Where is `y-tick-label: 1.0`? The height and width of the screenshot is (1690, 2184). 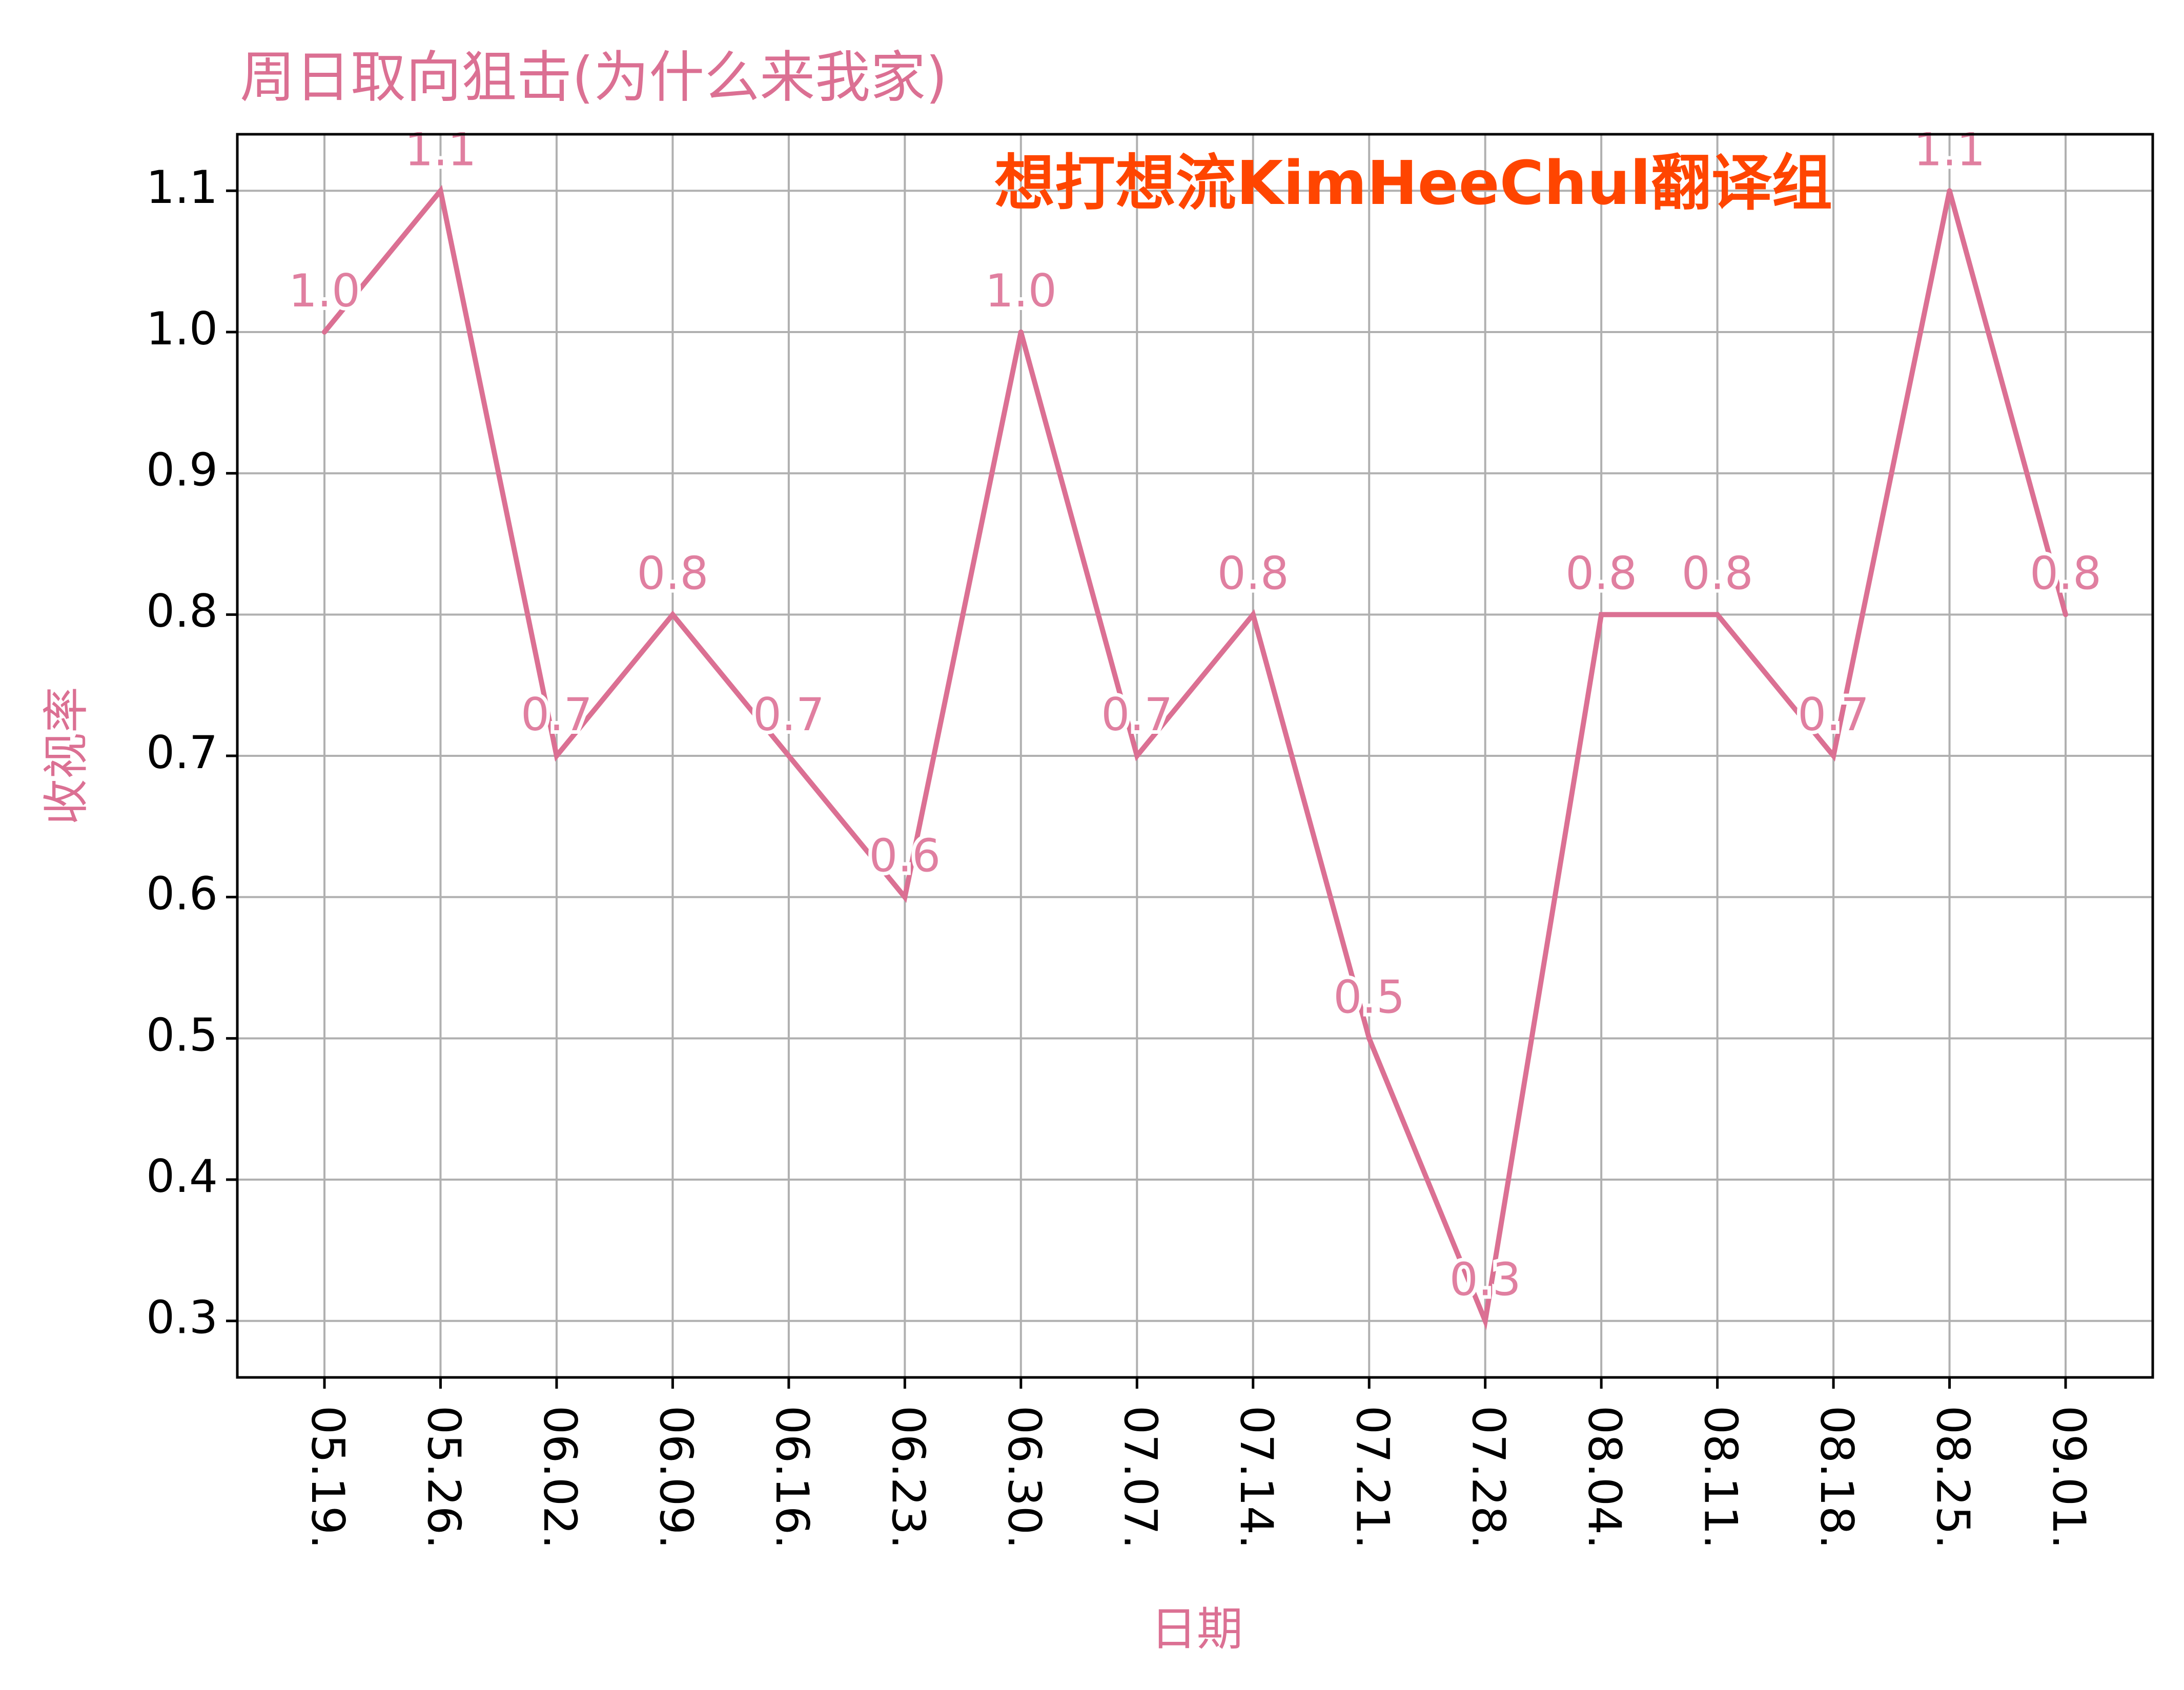
y-tick-label: 1.0 is located at coordinates (182, 328).